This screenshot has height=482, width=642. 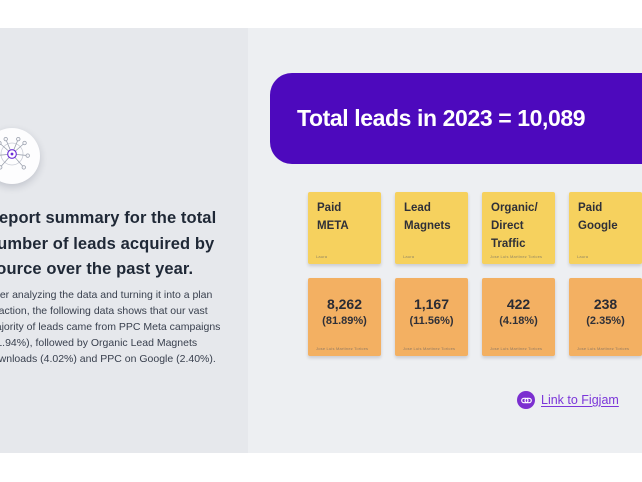 What do you see at coordinates (441, 118) in the screenshot?
I see `total-leads-text: Total leads in 2023 = 10,089` at bounding box center [441, 118].